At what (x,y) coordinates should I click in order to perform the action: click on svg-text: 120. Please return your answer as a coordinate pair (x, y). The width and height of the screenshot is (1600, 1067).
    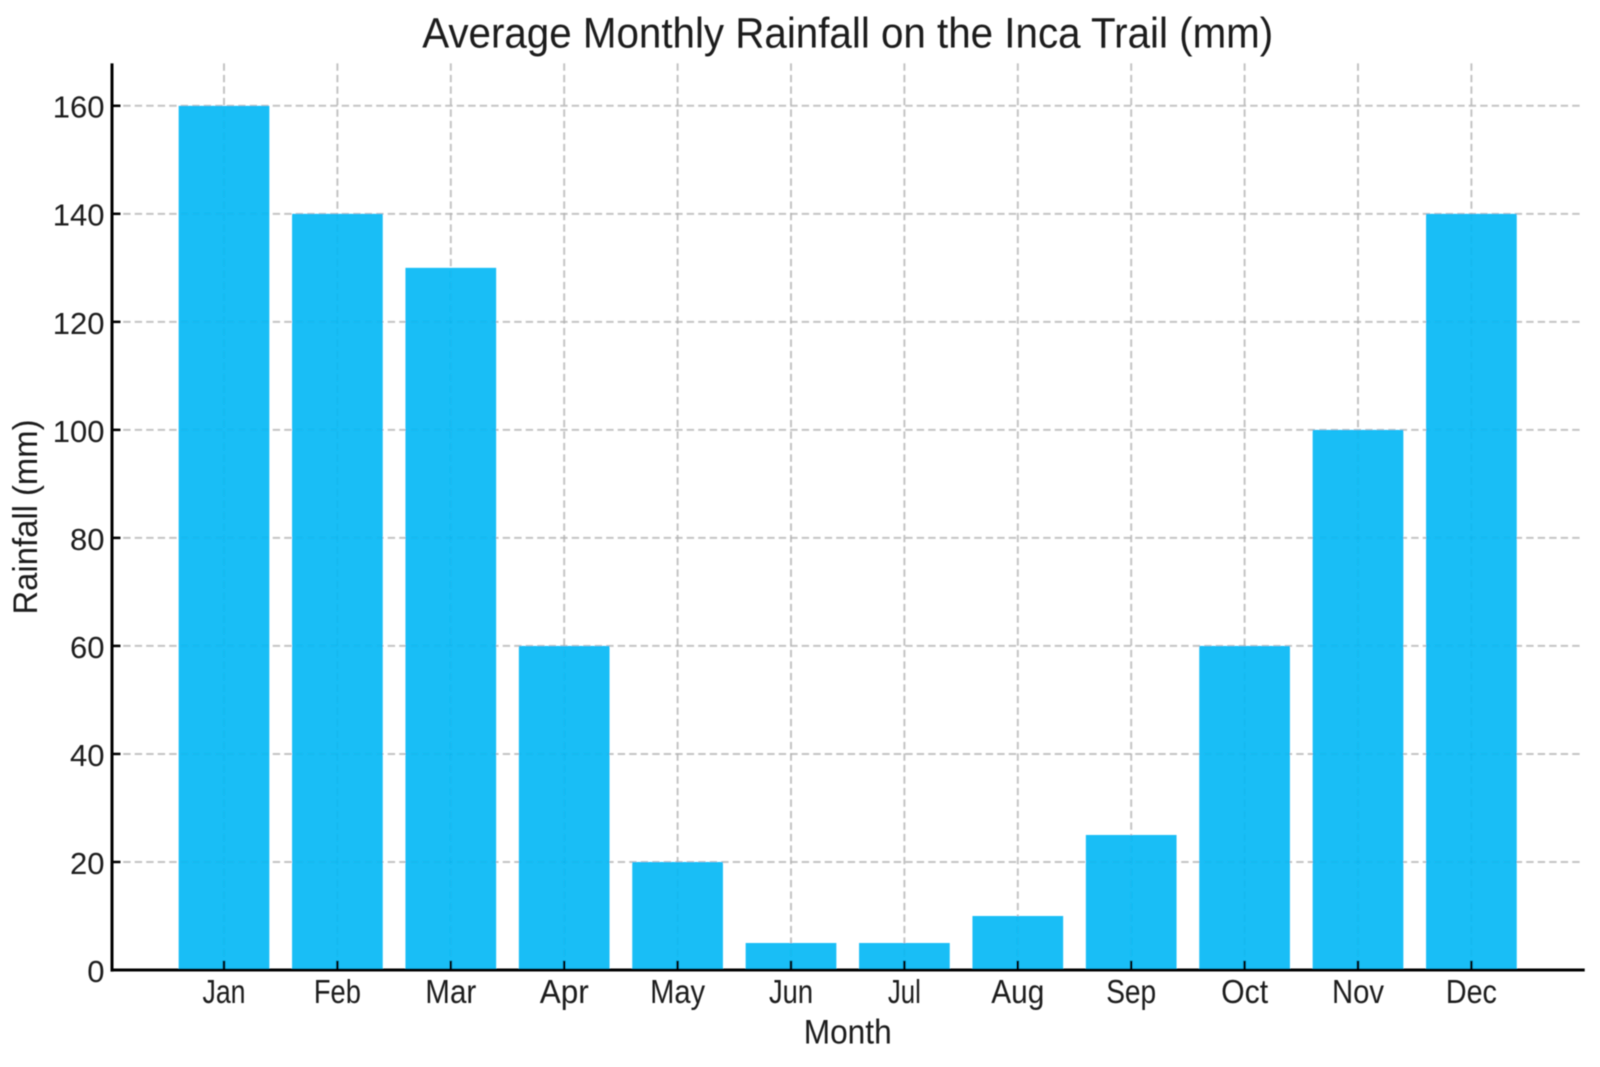
    Looking at the image, I should click on (79, 323).